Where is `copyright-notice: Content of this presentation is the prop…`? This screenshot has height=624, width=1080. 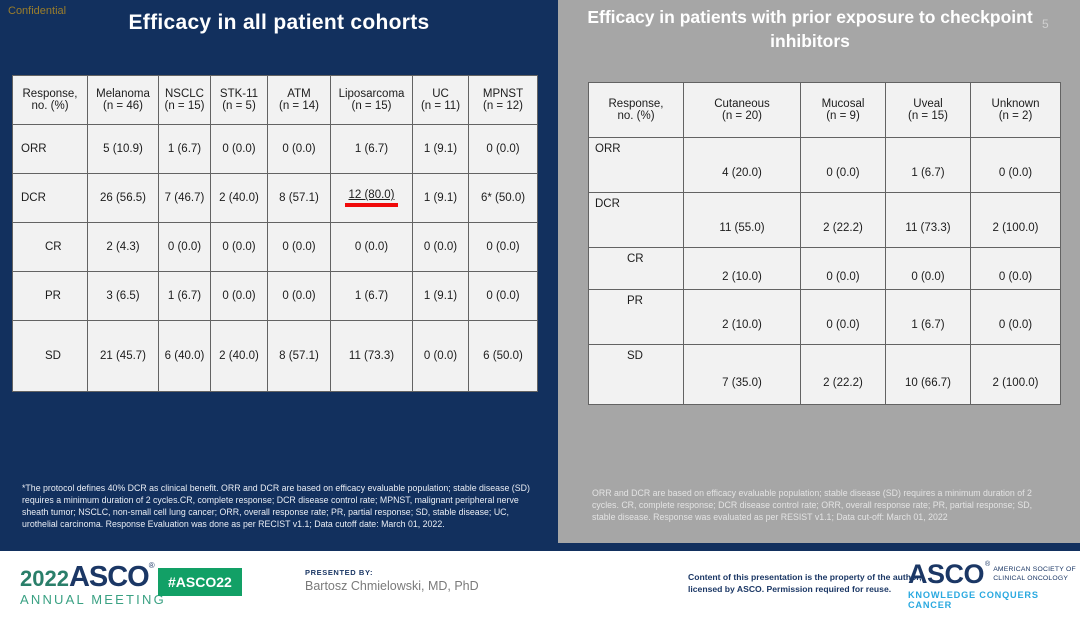 copyright-notice: Content of this presentation is the prop… is located at coordinates (805, 583).